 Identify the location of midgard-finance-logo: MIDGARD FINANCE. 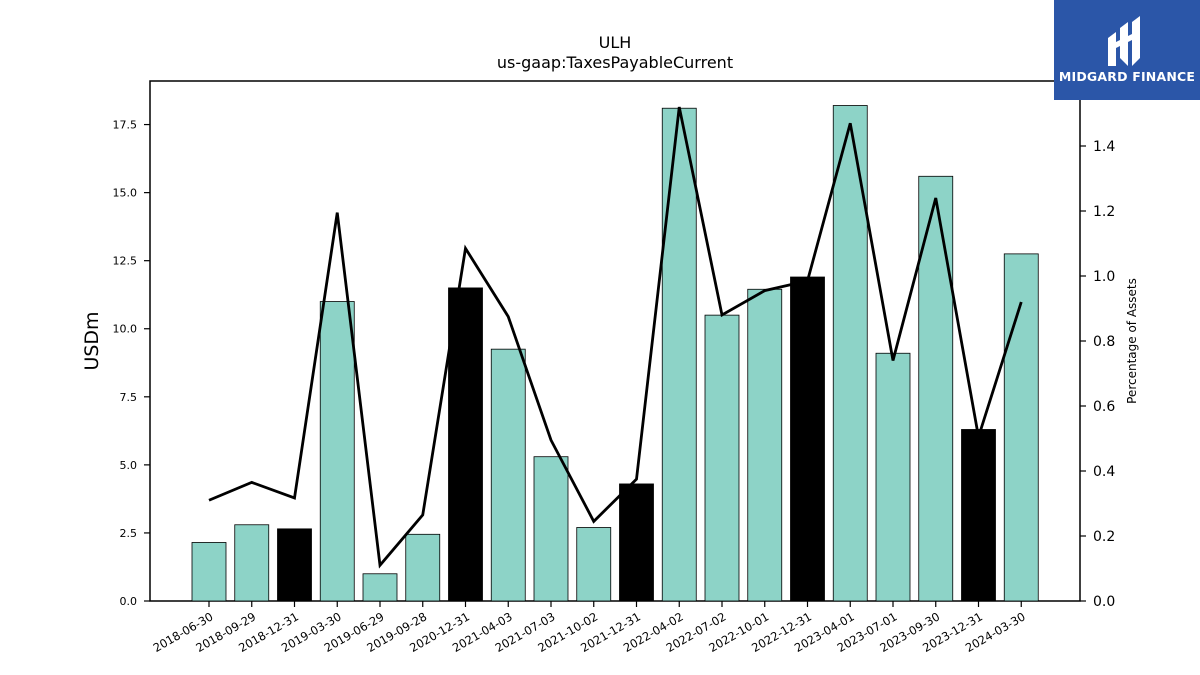
(1127, 50).